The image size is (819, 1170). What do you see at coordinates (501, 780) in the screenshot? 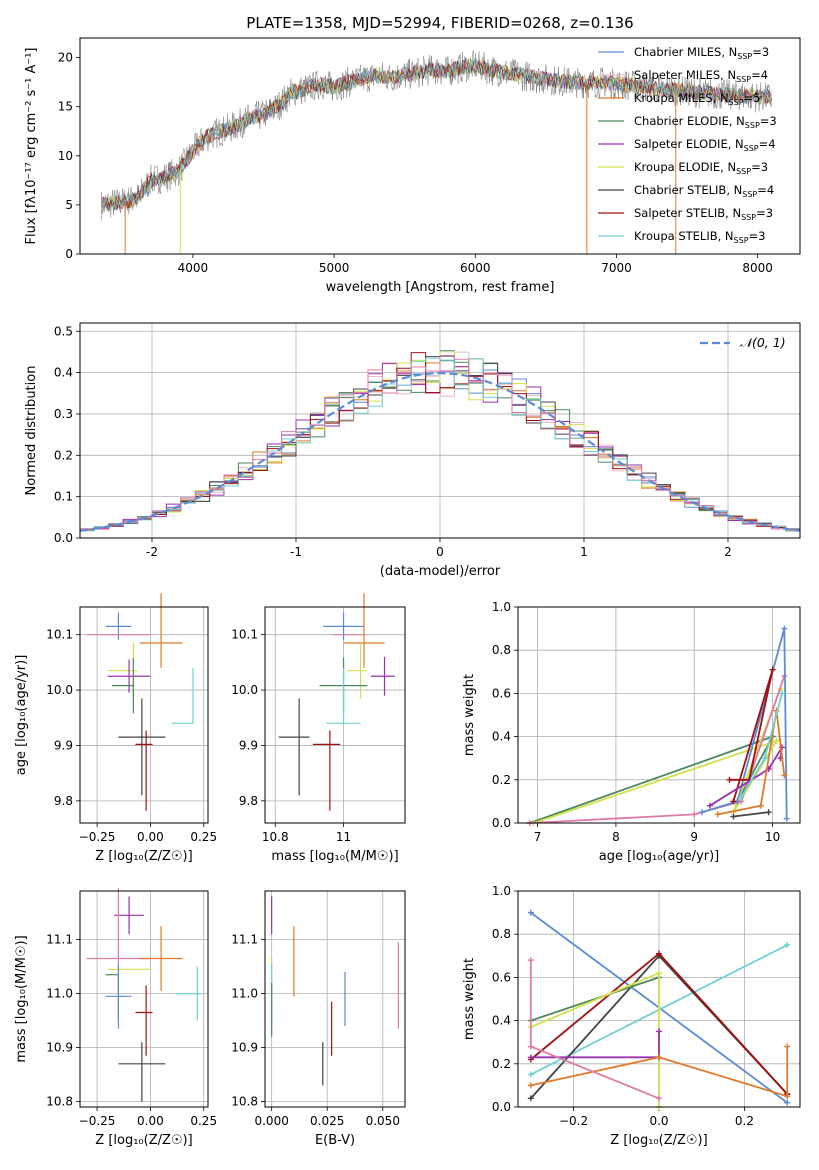
I see `y-tick-label: 0.2` at bounding box center [501, 780].